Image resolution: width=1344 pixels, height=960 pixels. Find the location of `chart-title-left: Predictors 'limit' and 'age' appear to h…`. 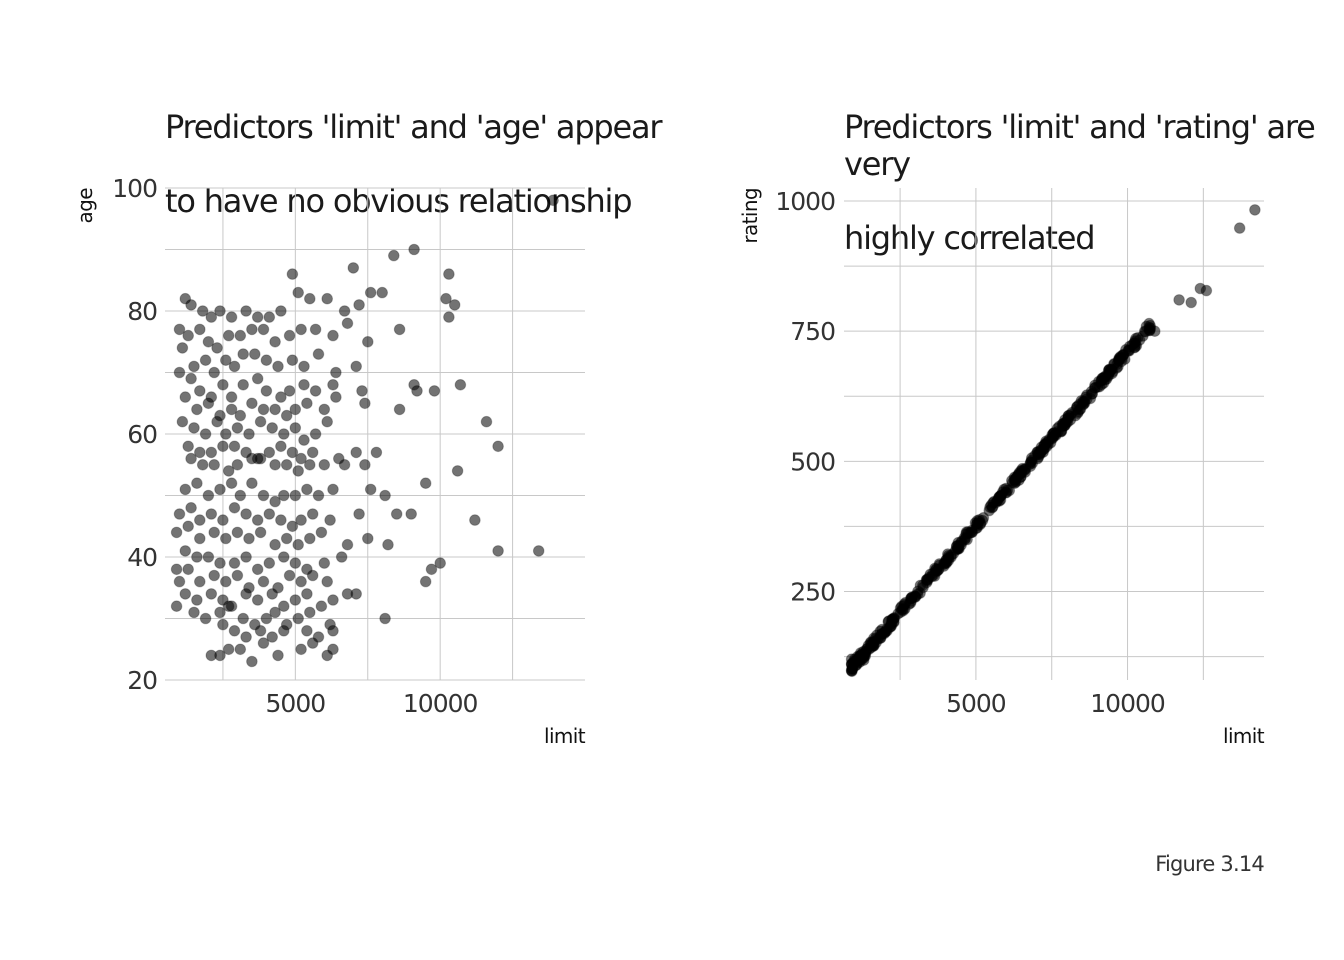

chart-title-left: Predictors 'limit' and 'age' appear to h… is located at coordinates (415, 164).